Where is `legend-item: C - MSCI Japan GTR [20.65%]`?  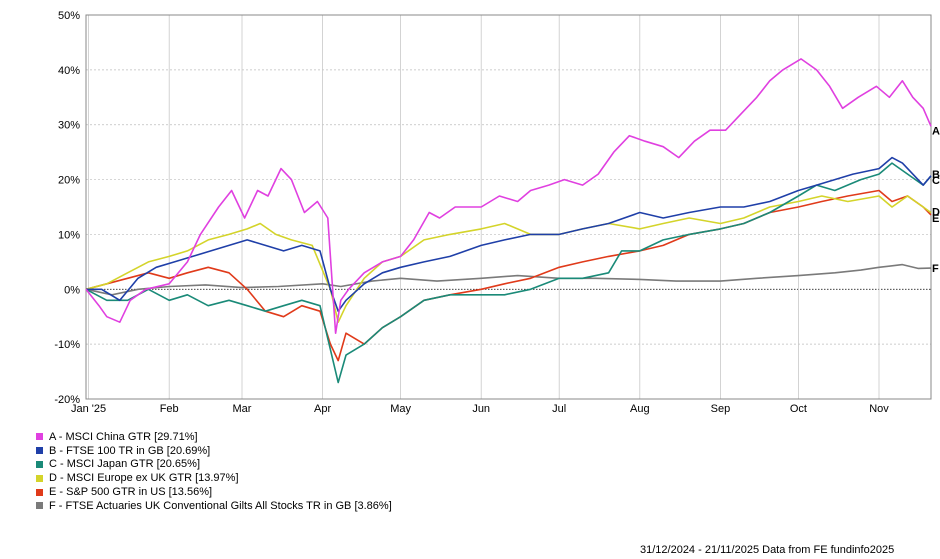 legend-item: C - MSCI Japan GTR [20.65%] is located at coordinates (214, 465).